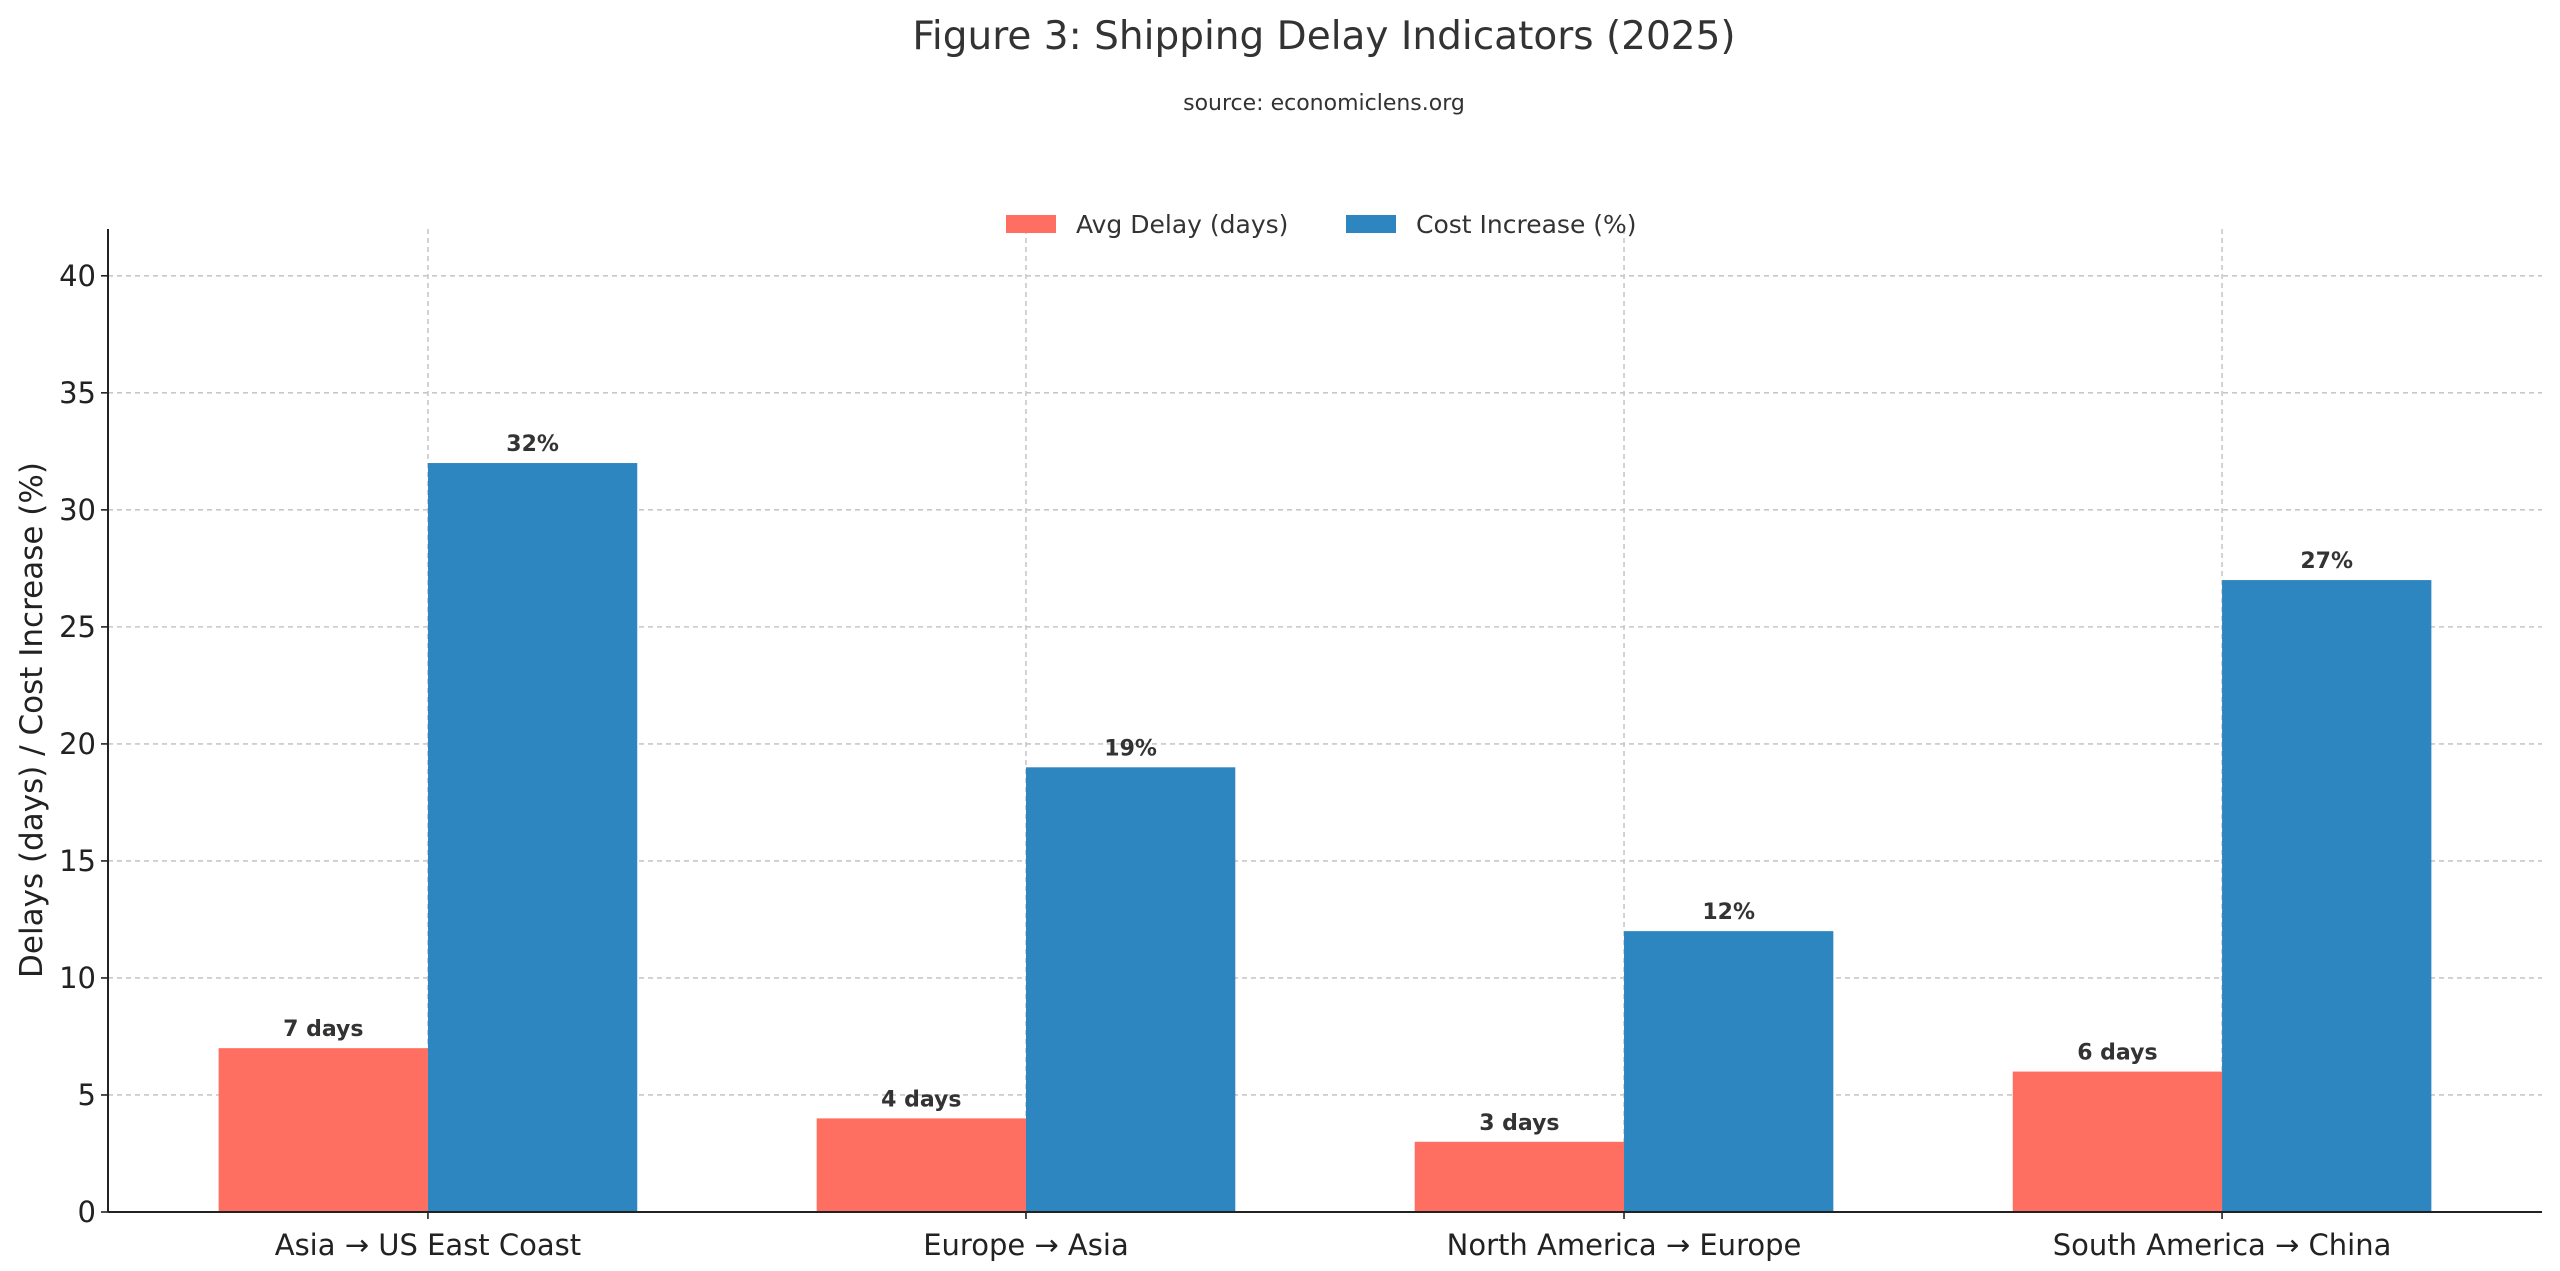 The image size is (2560, 1271). What do you see at coordinates (428, 1245) in the screenshot?
I see `x-tick-label: Asia → US East Coast` at bounding box center [428, 1245].